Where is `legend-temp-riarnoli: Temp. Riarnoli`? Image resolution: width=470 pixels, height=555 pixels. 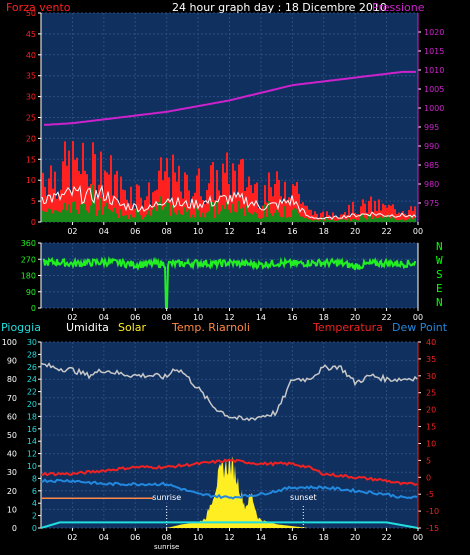
legend-temp-riarnoli: Temp. Riarnoli is located at coordinates (211, 327).